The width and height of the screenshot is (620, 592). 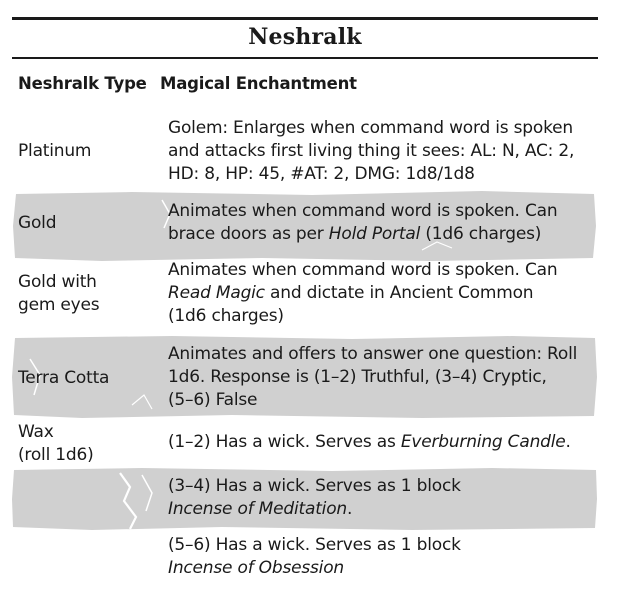 I want to click on enchantment-line: HD: 8, HP: 45, #AT: 2, DMG: 1d8/1d8, so click(x=380, y=174).